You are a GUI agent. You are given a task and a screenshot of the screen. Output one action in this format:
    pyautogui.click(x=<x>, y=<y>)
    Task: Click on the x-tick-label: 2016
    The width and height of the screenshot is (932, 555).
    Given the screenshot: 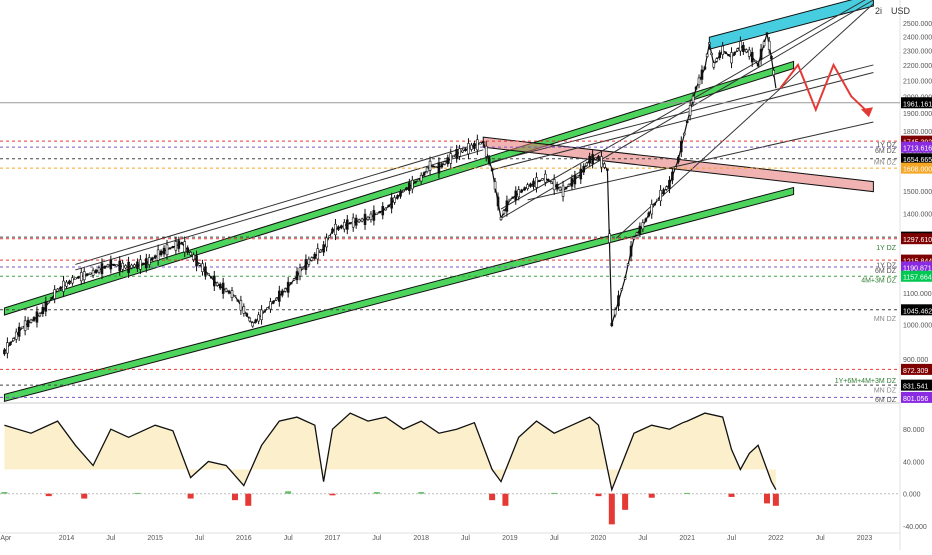 What is the action you would take?
    pyautogui.click(x=244, y=538)
    